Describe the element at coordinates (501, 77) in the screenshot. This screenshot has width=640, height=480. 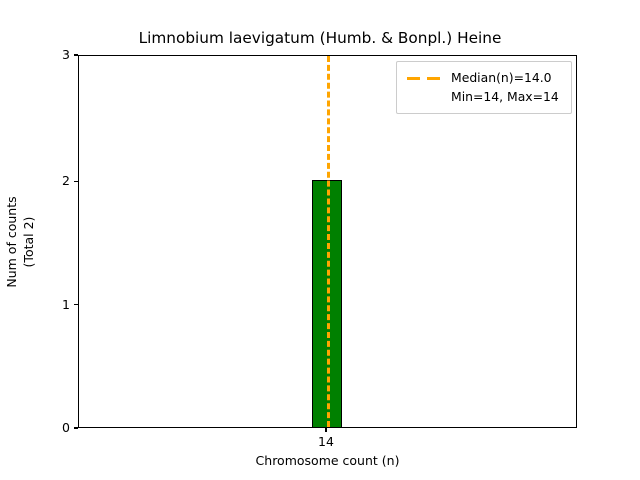
I see `legend-label-median: Median(n)=14.0` at that location.